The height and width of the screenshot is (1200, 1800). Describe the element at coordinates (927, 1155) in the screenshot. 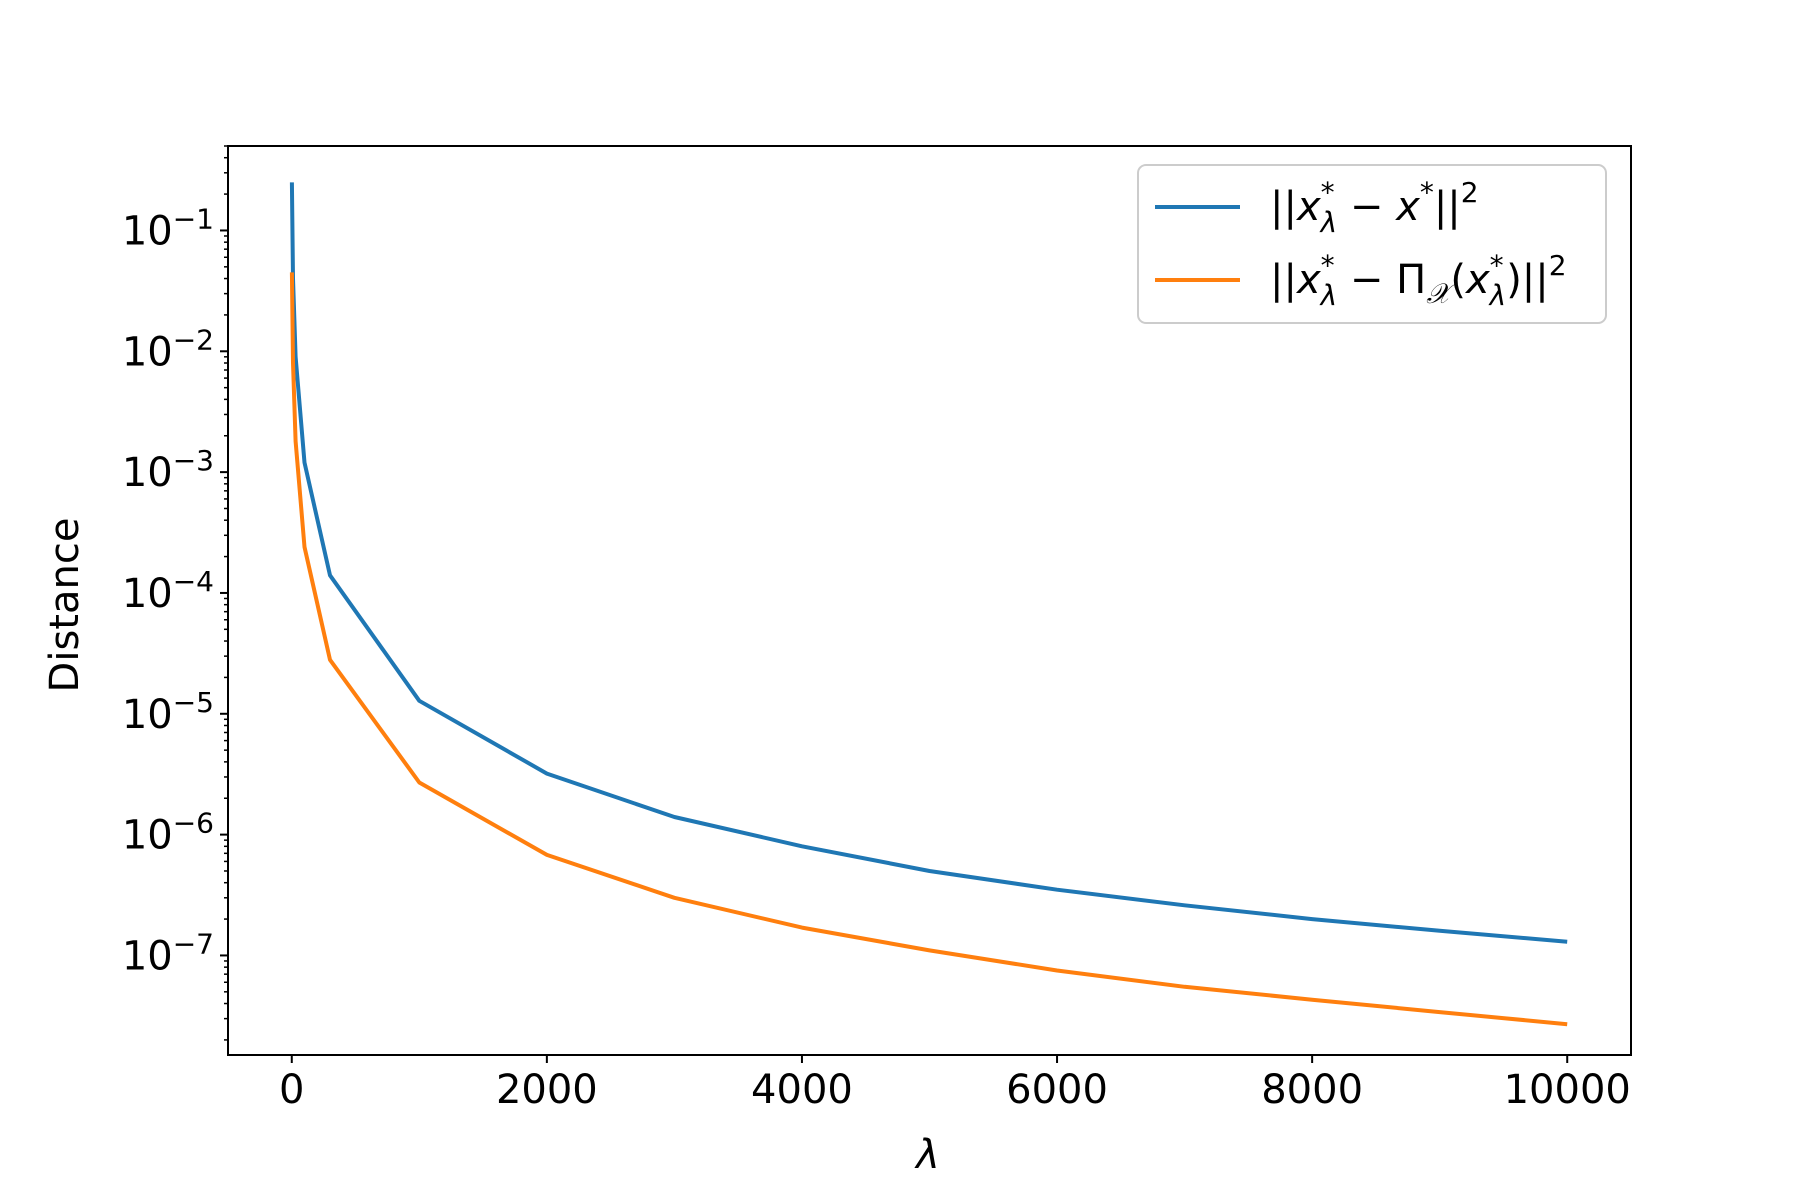

I see `x-axis-label: λ` at that location.